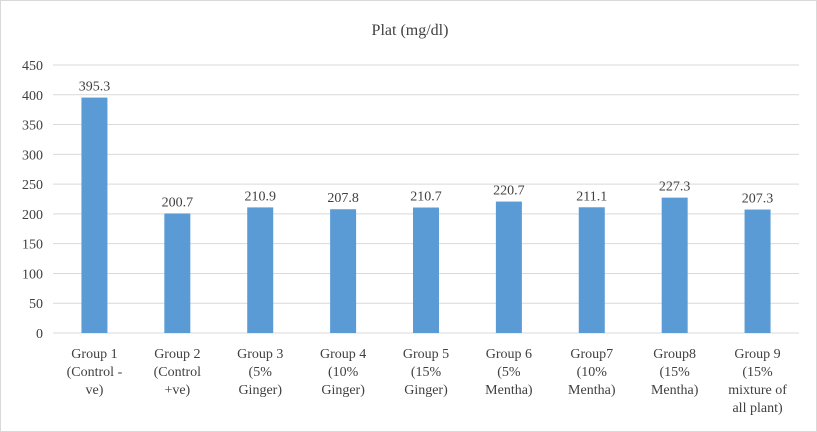 The width and height of the screenshot is (817, 432). I want to click on category-label: Group 1 (Control - ve), so click(95, 372).